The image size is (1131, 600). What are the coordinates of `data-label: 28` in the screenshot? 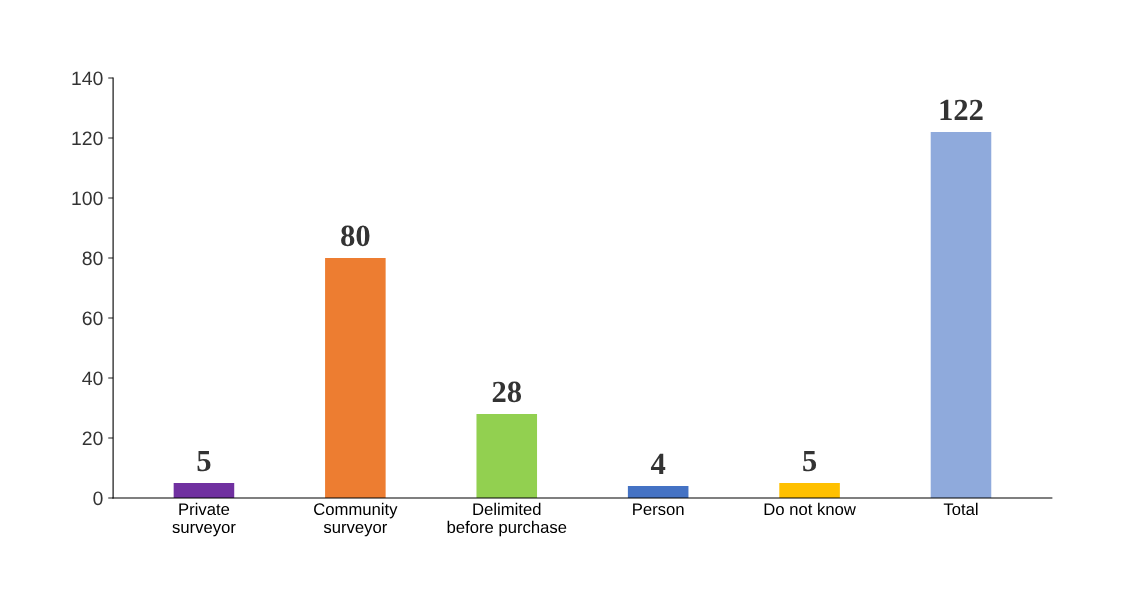 It's located at (507, 392).